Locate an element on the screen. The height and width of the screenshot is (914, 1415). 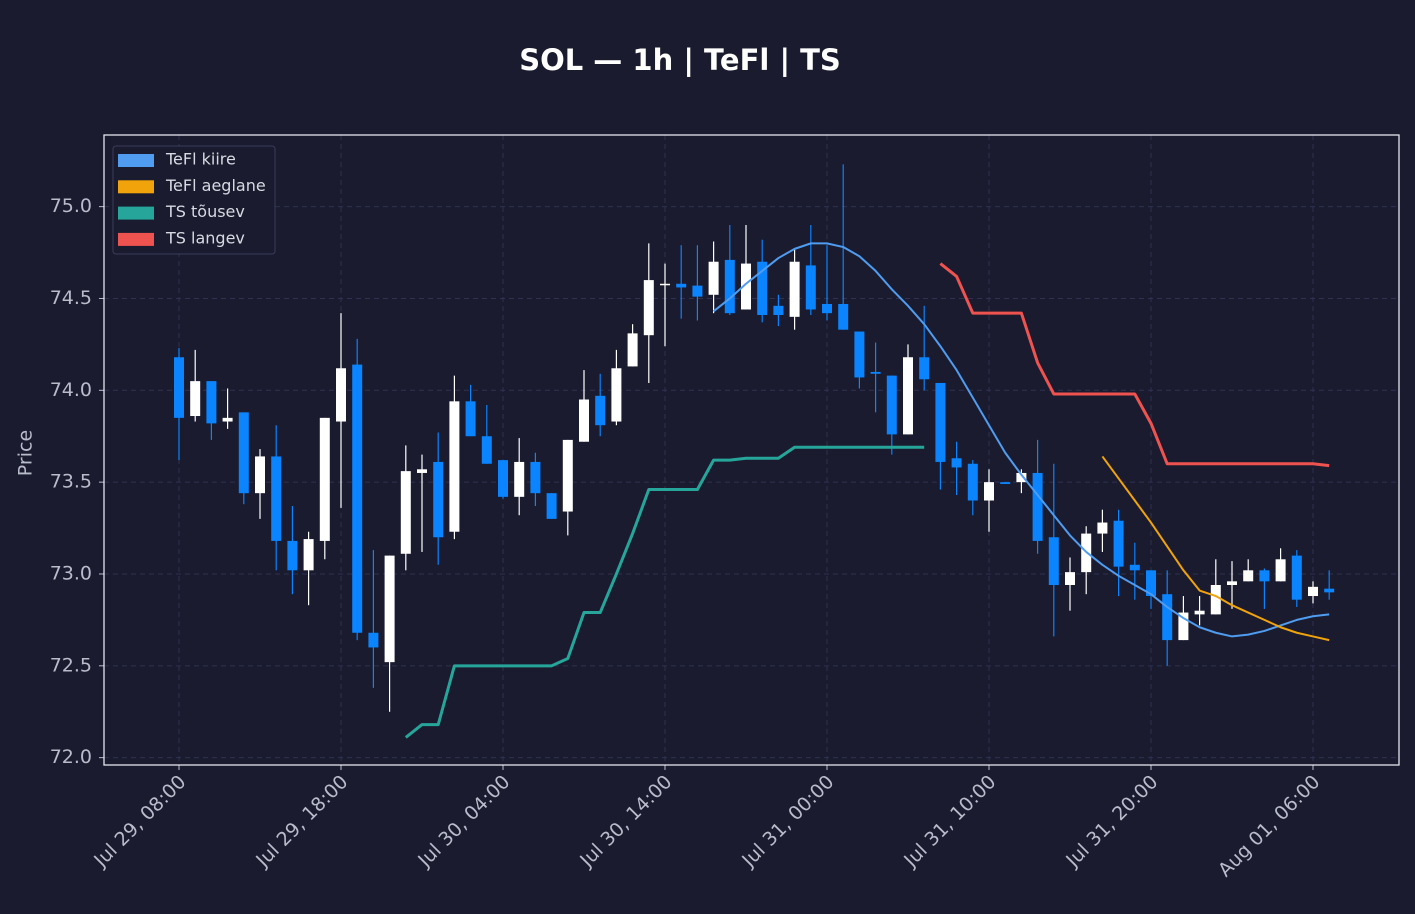
x-tick-label: Jul 29, 08:00 is located at coordinates (139, 821).